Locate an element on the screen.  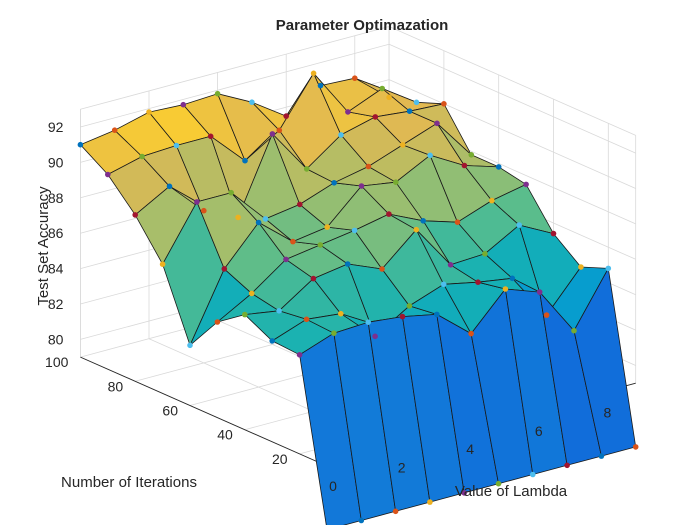
z-tick-label: 86 is located at coordinates (56, 233).